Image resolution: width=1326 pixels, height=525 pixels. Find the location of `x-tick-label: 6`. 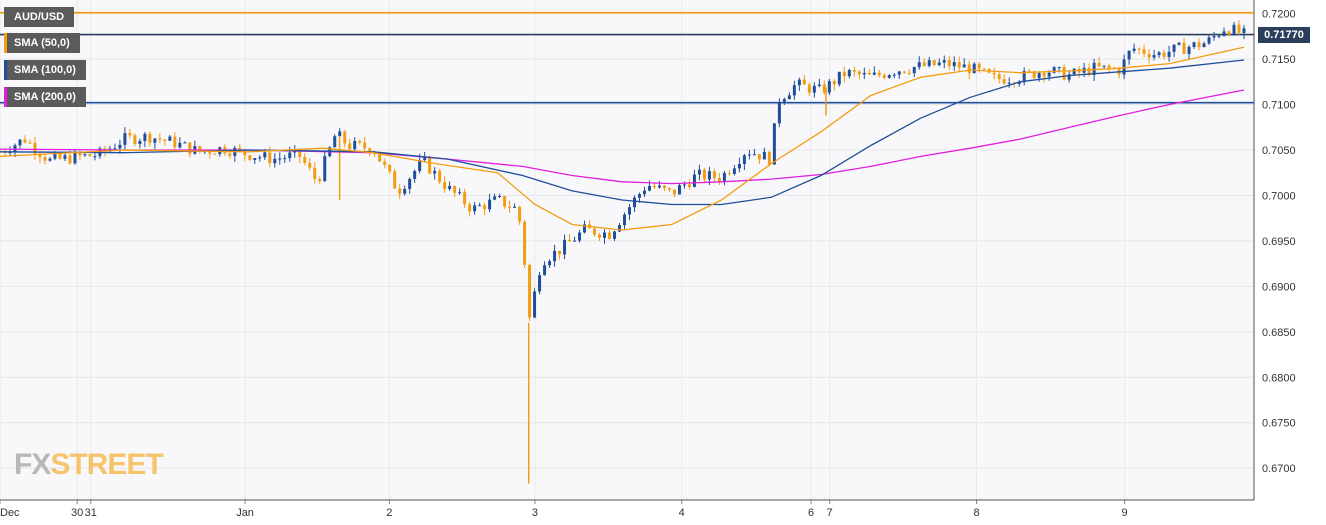

x-tick-label: 6 is located at coordinates (811, 513).